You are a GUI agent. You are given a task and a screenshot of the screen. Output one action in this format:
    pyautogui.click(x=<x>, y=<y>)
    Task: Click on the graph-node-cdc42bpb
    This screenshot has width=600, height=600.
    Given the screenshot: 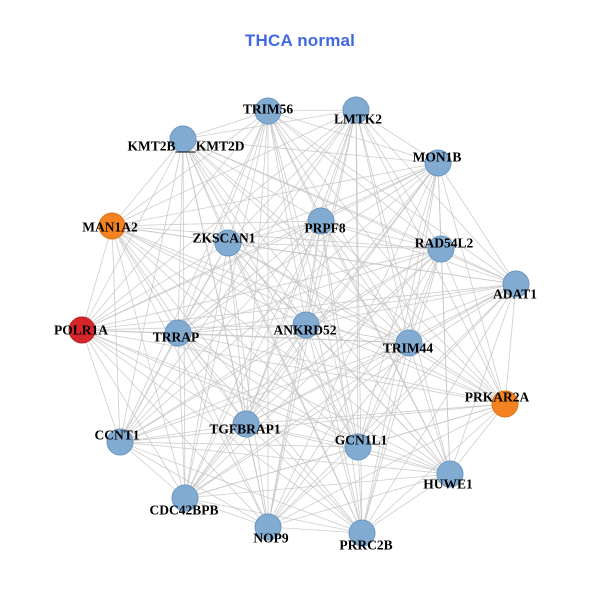 What is the action you would take?
    pyautogui.click(x=185, y=498)
    